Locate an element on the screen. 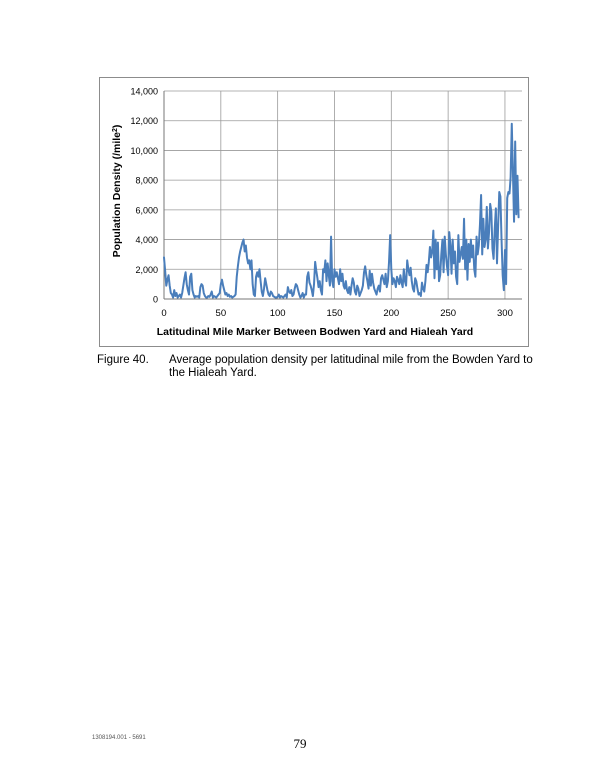  y-tick-label: 12,000 is located at coordinates (144, 121).